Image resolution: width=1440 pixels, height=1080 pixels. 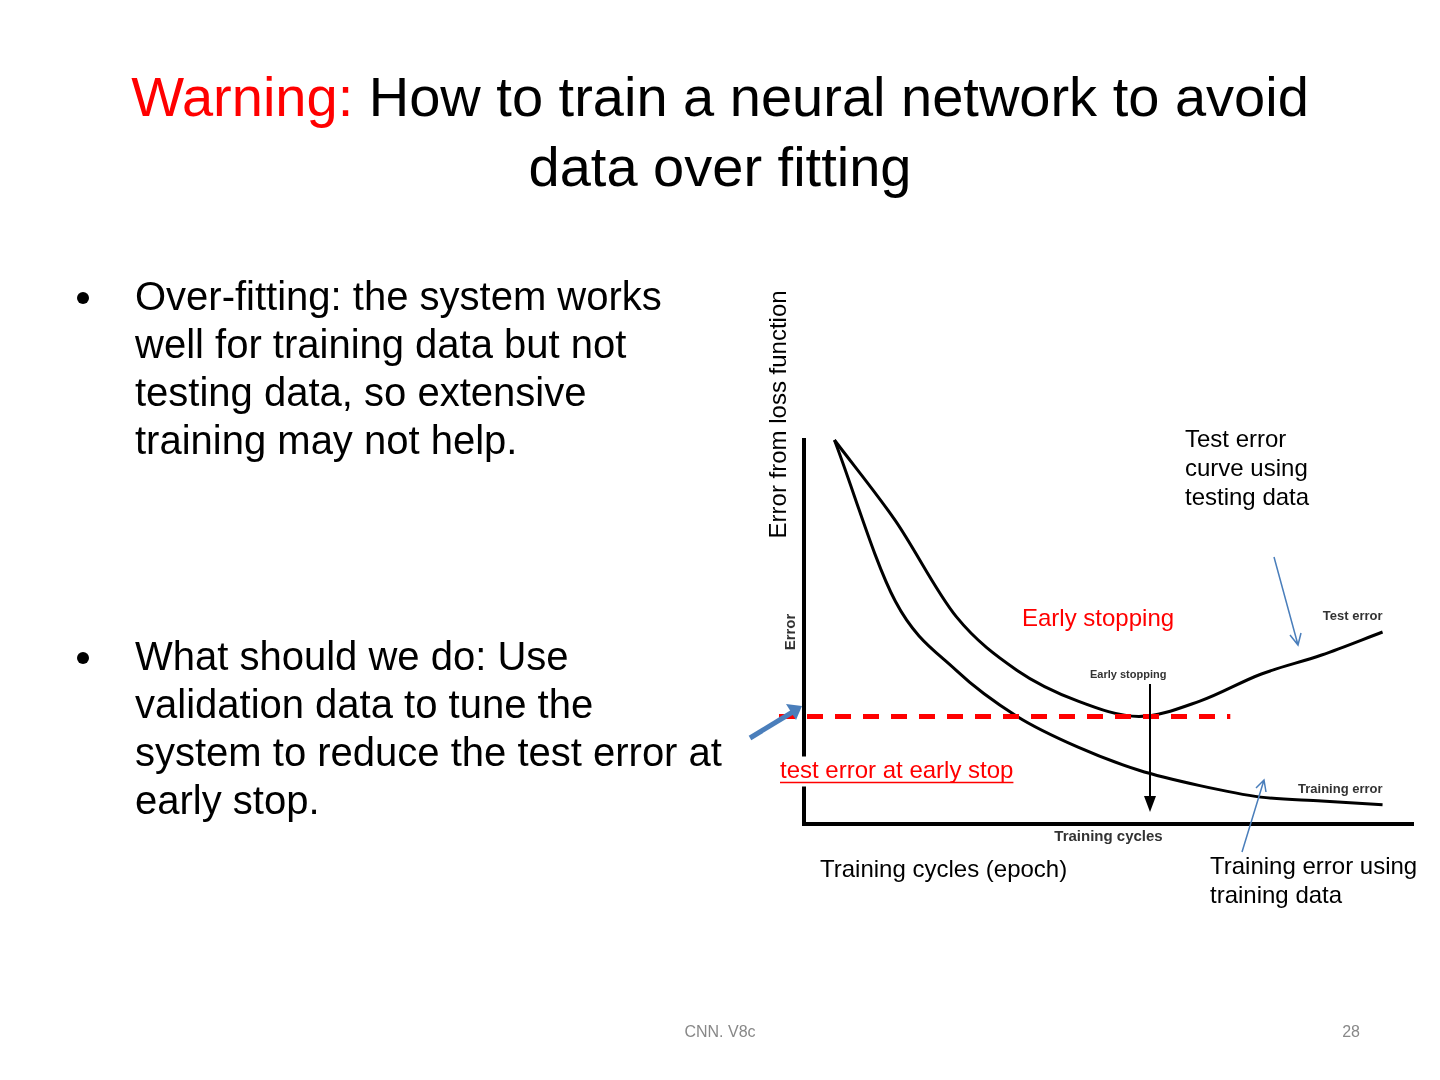 I want to click on annotation: Test error curve using testing data, so click(x=1247, y=467).